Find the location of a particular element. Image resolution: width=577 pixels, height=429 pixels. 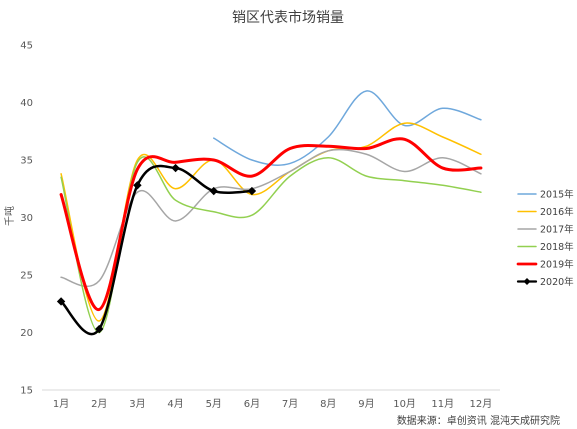

x-tick-label: 1月 is located at coordinates (61, 404).